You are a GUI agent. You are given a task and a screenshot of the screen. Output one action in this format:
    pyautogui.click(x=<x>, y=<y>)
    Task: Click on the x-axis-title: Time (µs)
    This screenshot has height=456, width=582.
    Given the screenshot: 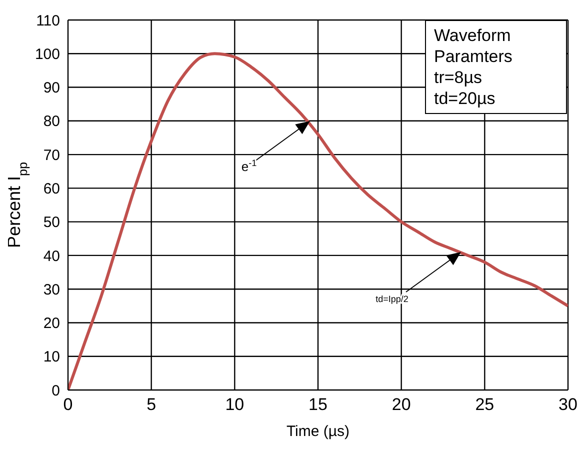 What is the action you would take?
    pyautogui.click(x=318, y=431)
    